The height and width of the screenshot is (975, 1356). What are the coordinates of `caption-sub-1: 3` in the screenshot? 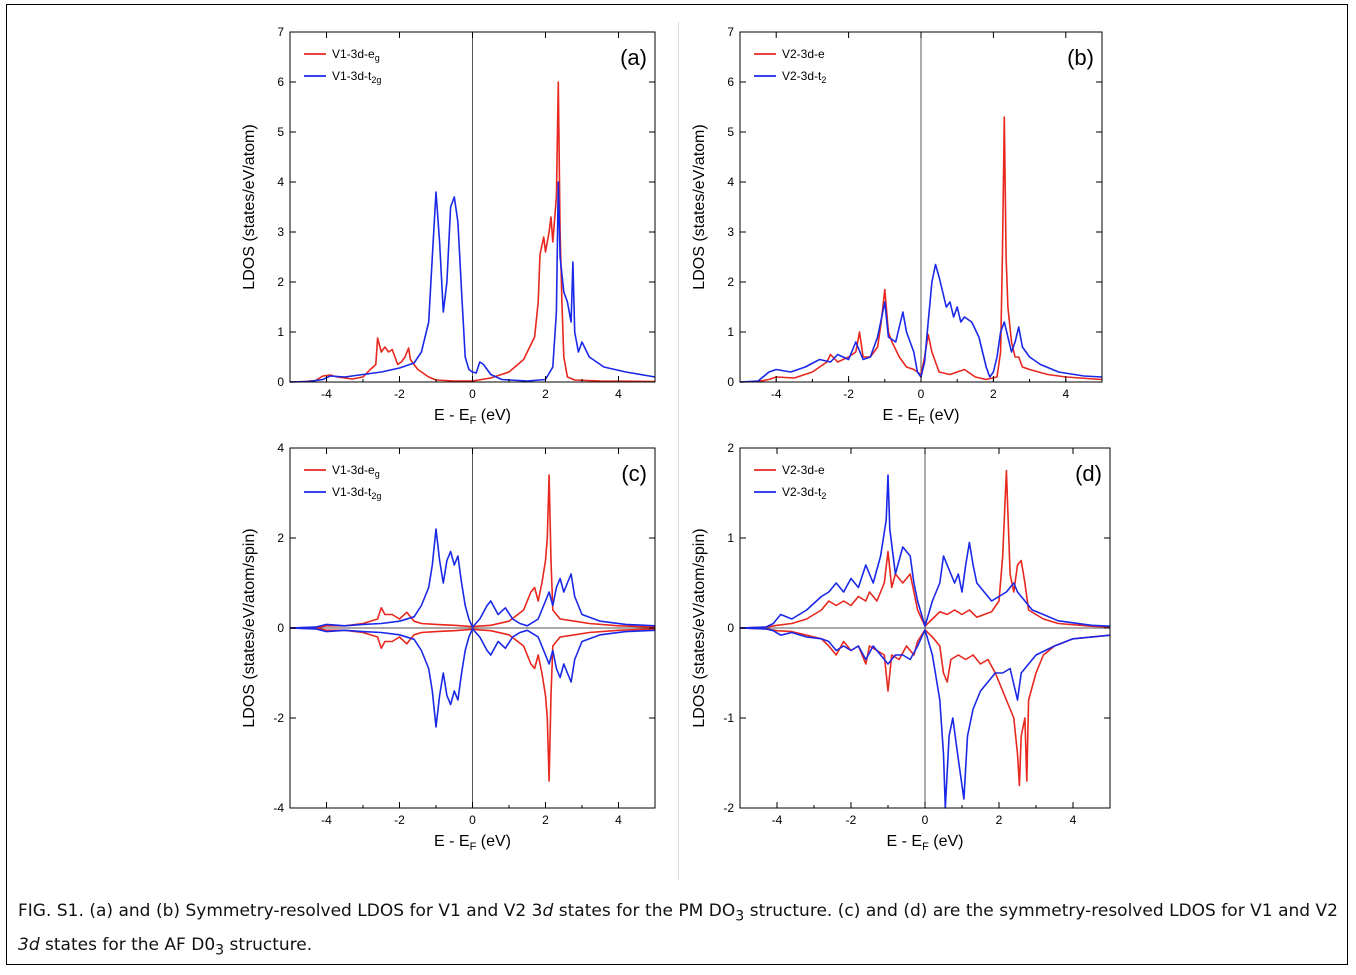 It's located at (740, 916).